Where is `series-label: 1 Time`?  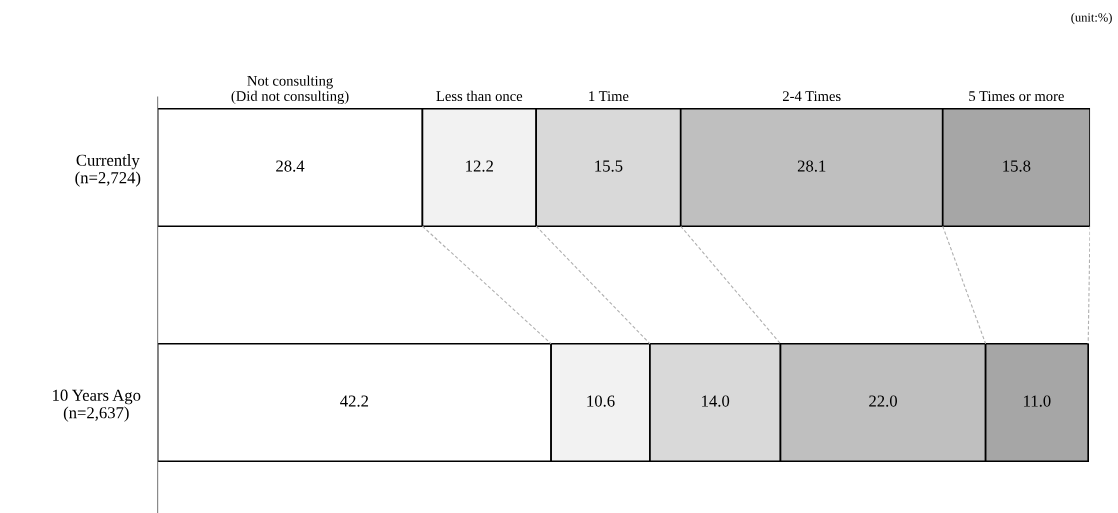
series-label: 1 Time is located at coordinates (609, 96).